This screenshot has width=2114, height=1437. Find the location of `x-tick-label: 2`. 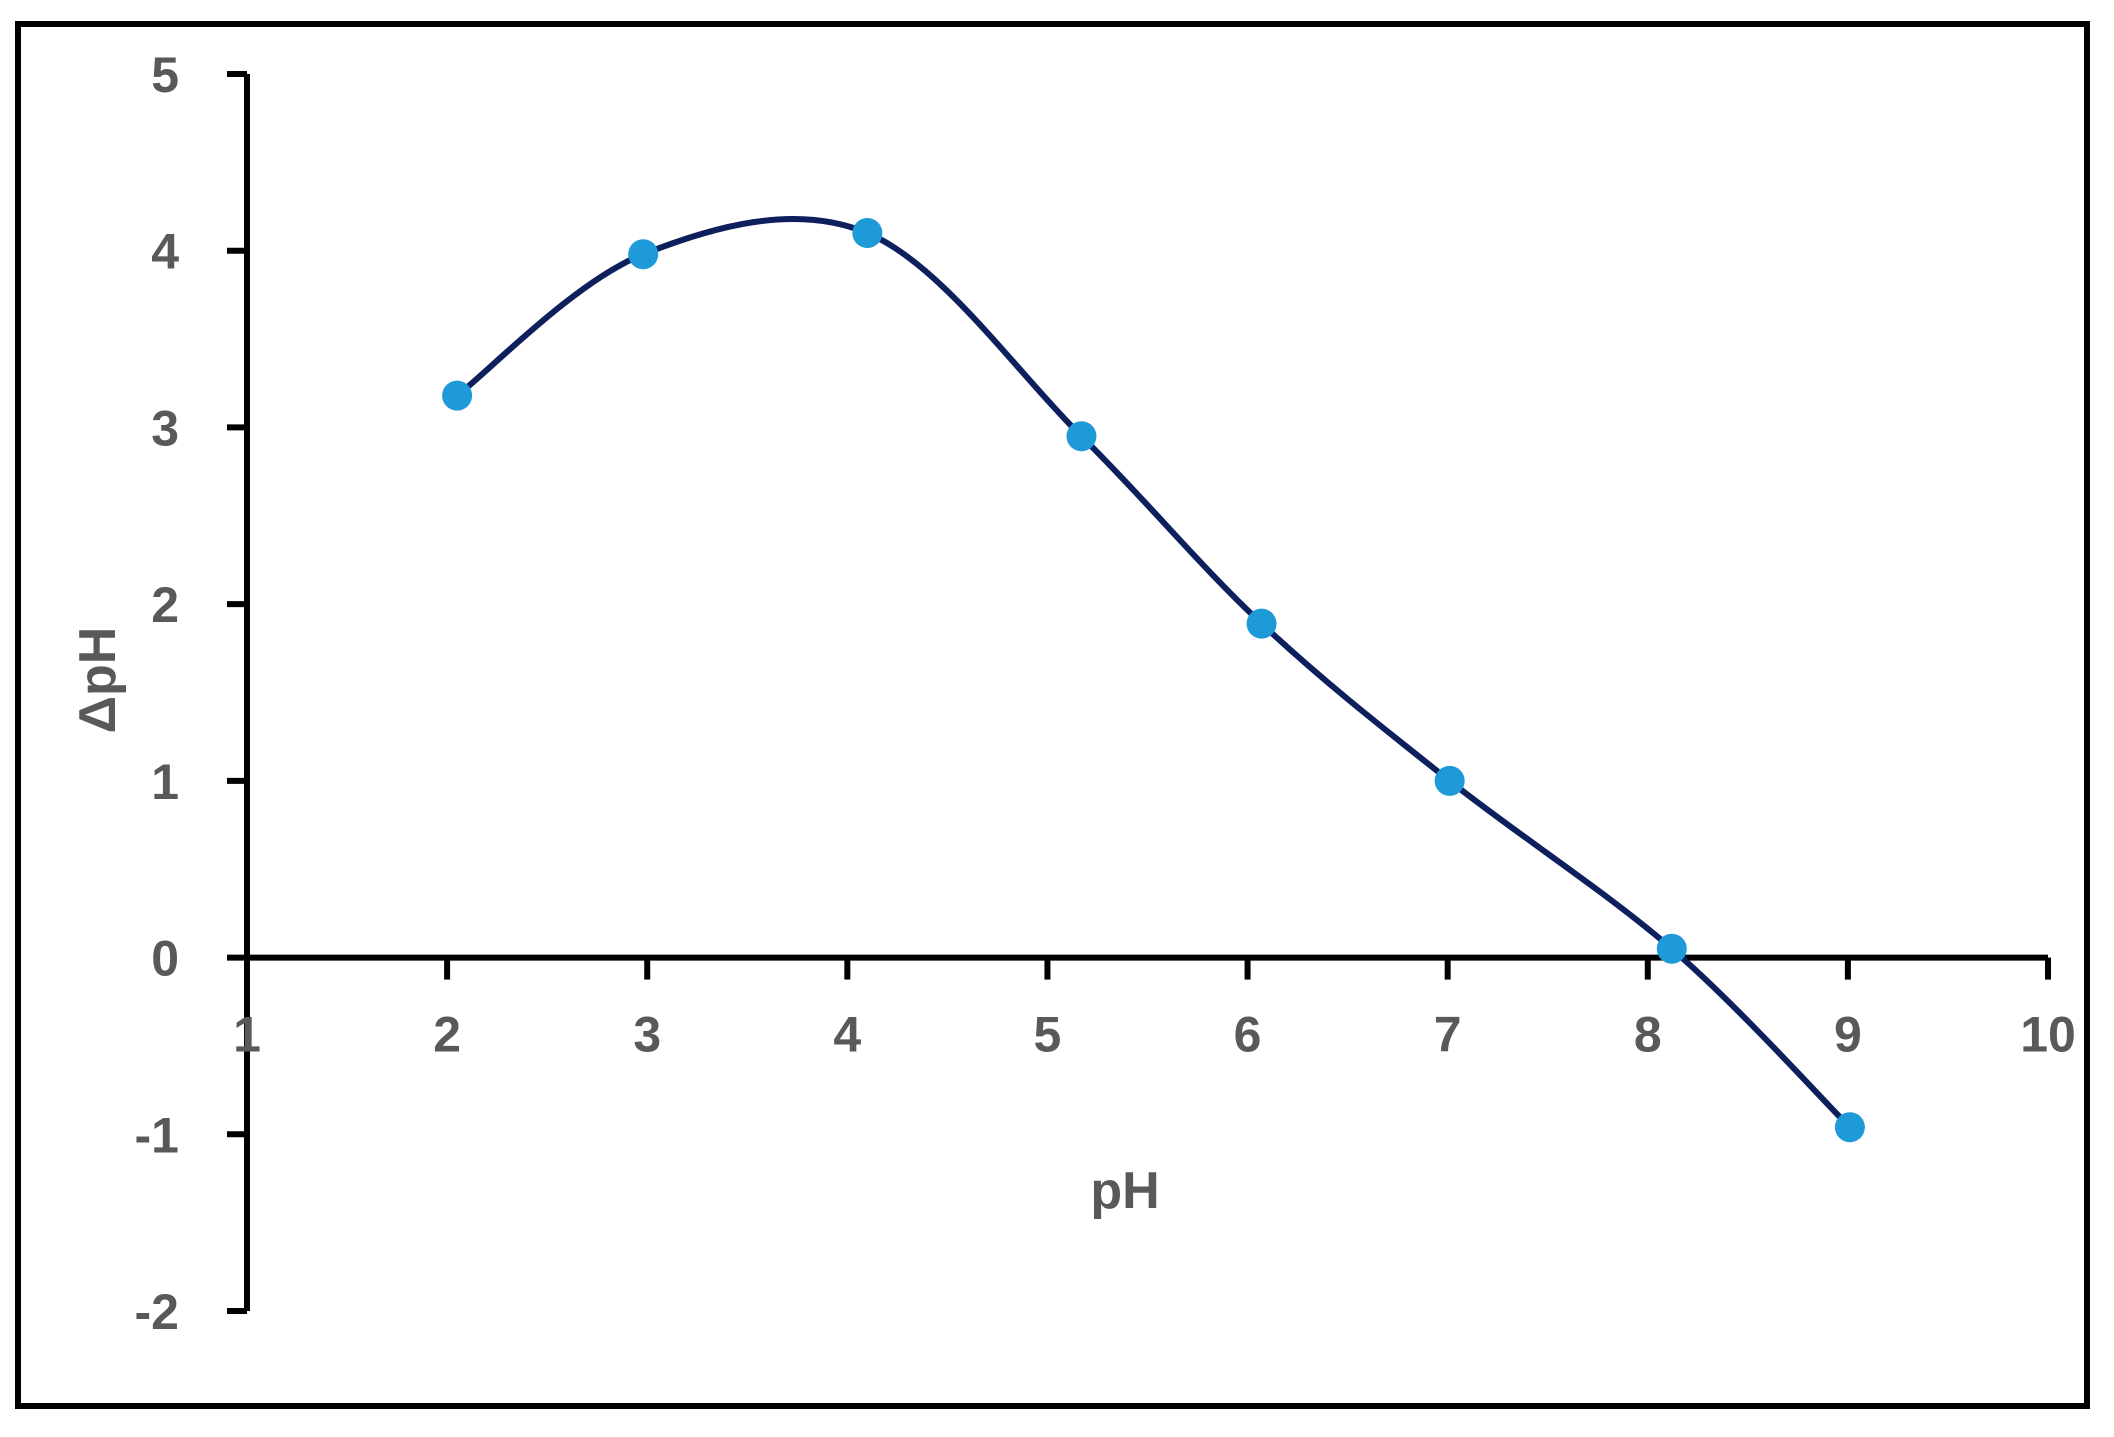

x-tick-label: 2 is located at coordinates (447, 1035).